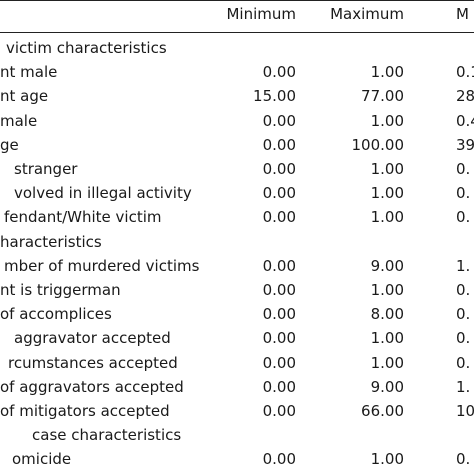 The height and width of the screenshot is (474, 474). I want to click on row-label: male, so click(19, 121).